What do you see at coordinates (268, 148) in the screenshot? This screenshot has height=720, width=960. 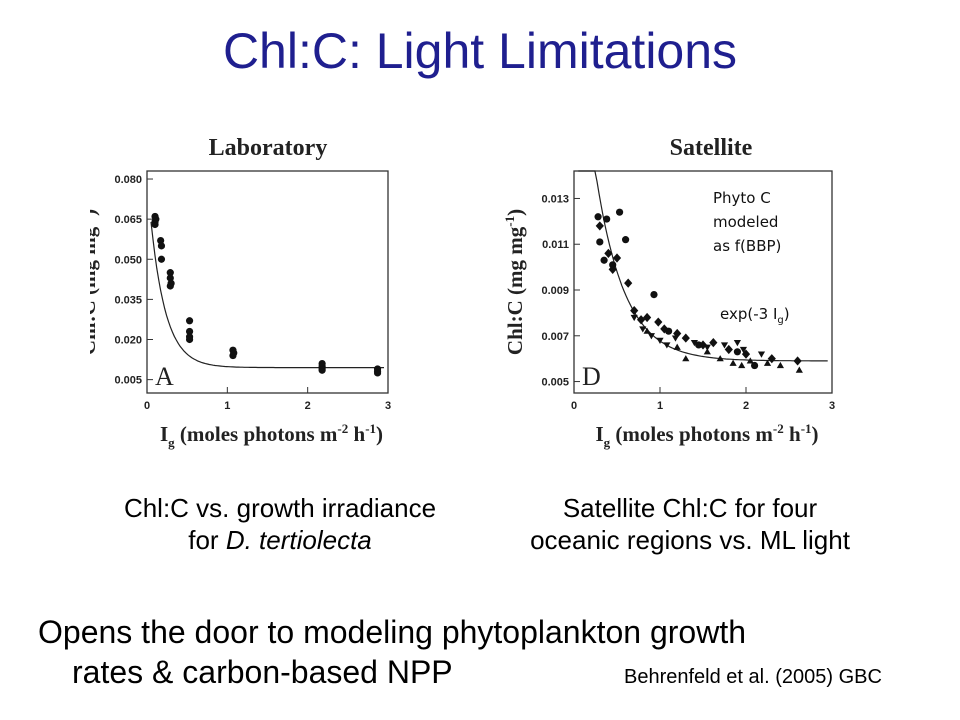 I see `chart-title: Laboratory` at bounding box center [268, 148].